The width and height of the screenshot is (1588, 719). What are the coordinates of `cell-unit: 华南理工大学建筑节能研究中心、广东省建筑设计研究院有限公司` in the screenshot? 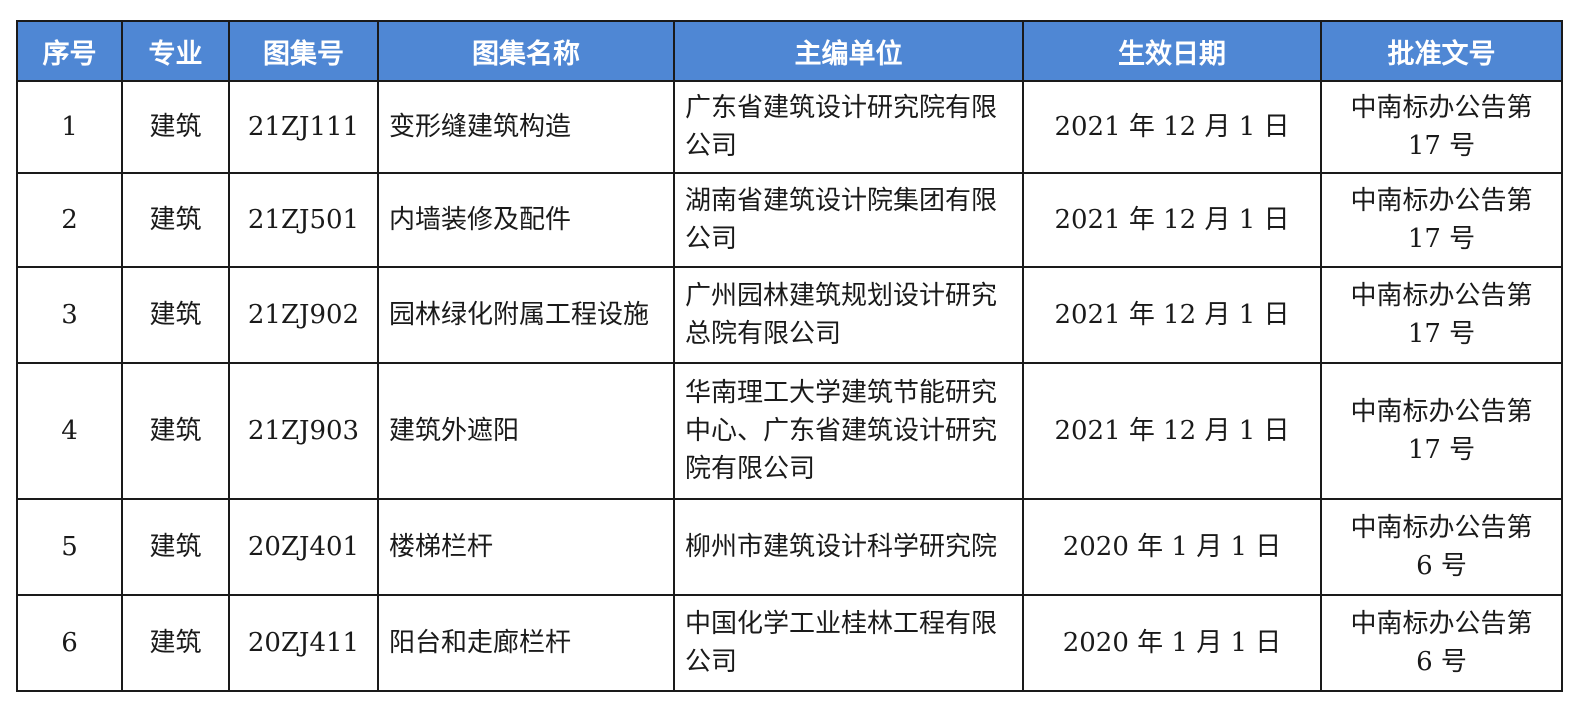 It's located at (848, 431).